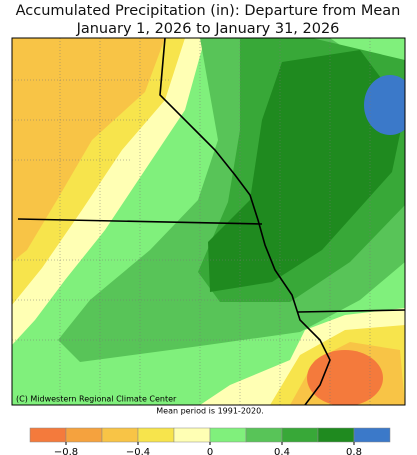 This screenshot has height=455, width=417. Describe the element at coordinates (66, 451) in the screenshot. I see `legend-tick-label: −0.8` at that location.